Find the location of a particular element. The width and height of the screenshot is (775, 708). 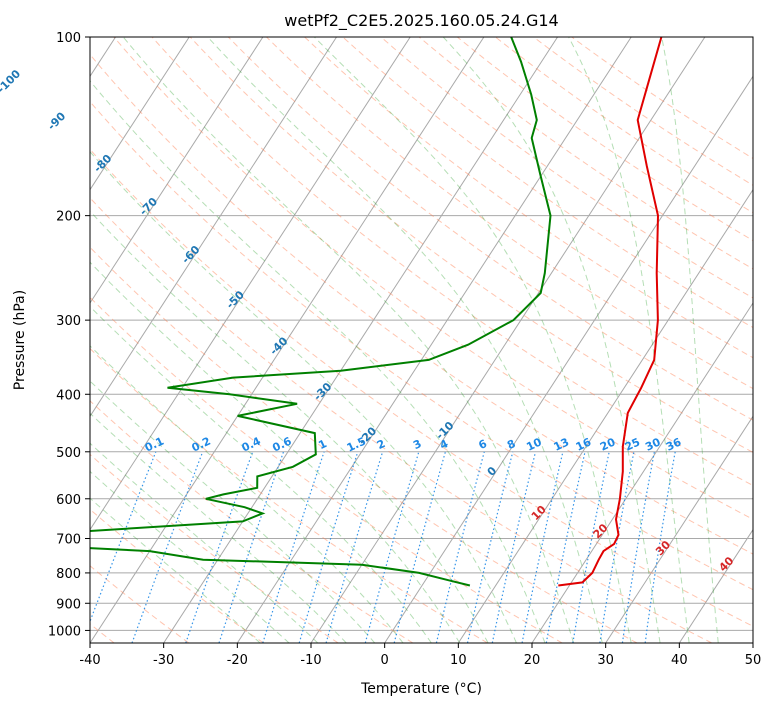

adiabat-label: -60 is located at coordinates (190, 254).